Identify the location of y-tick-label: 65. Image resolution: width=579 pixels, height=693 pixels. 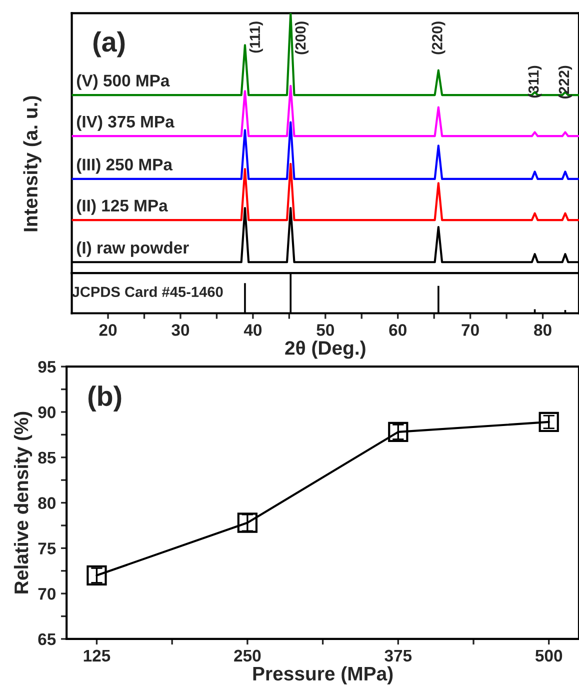
(47, 639).